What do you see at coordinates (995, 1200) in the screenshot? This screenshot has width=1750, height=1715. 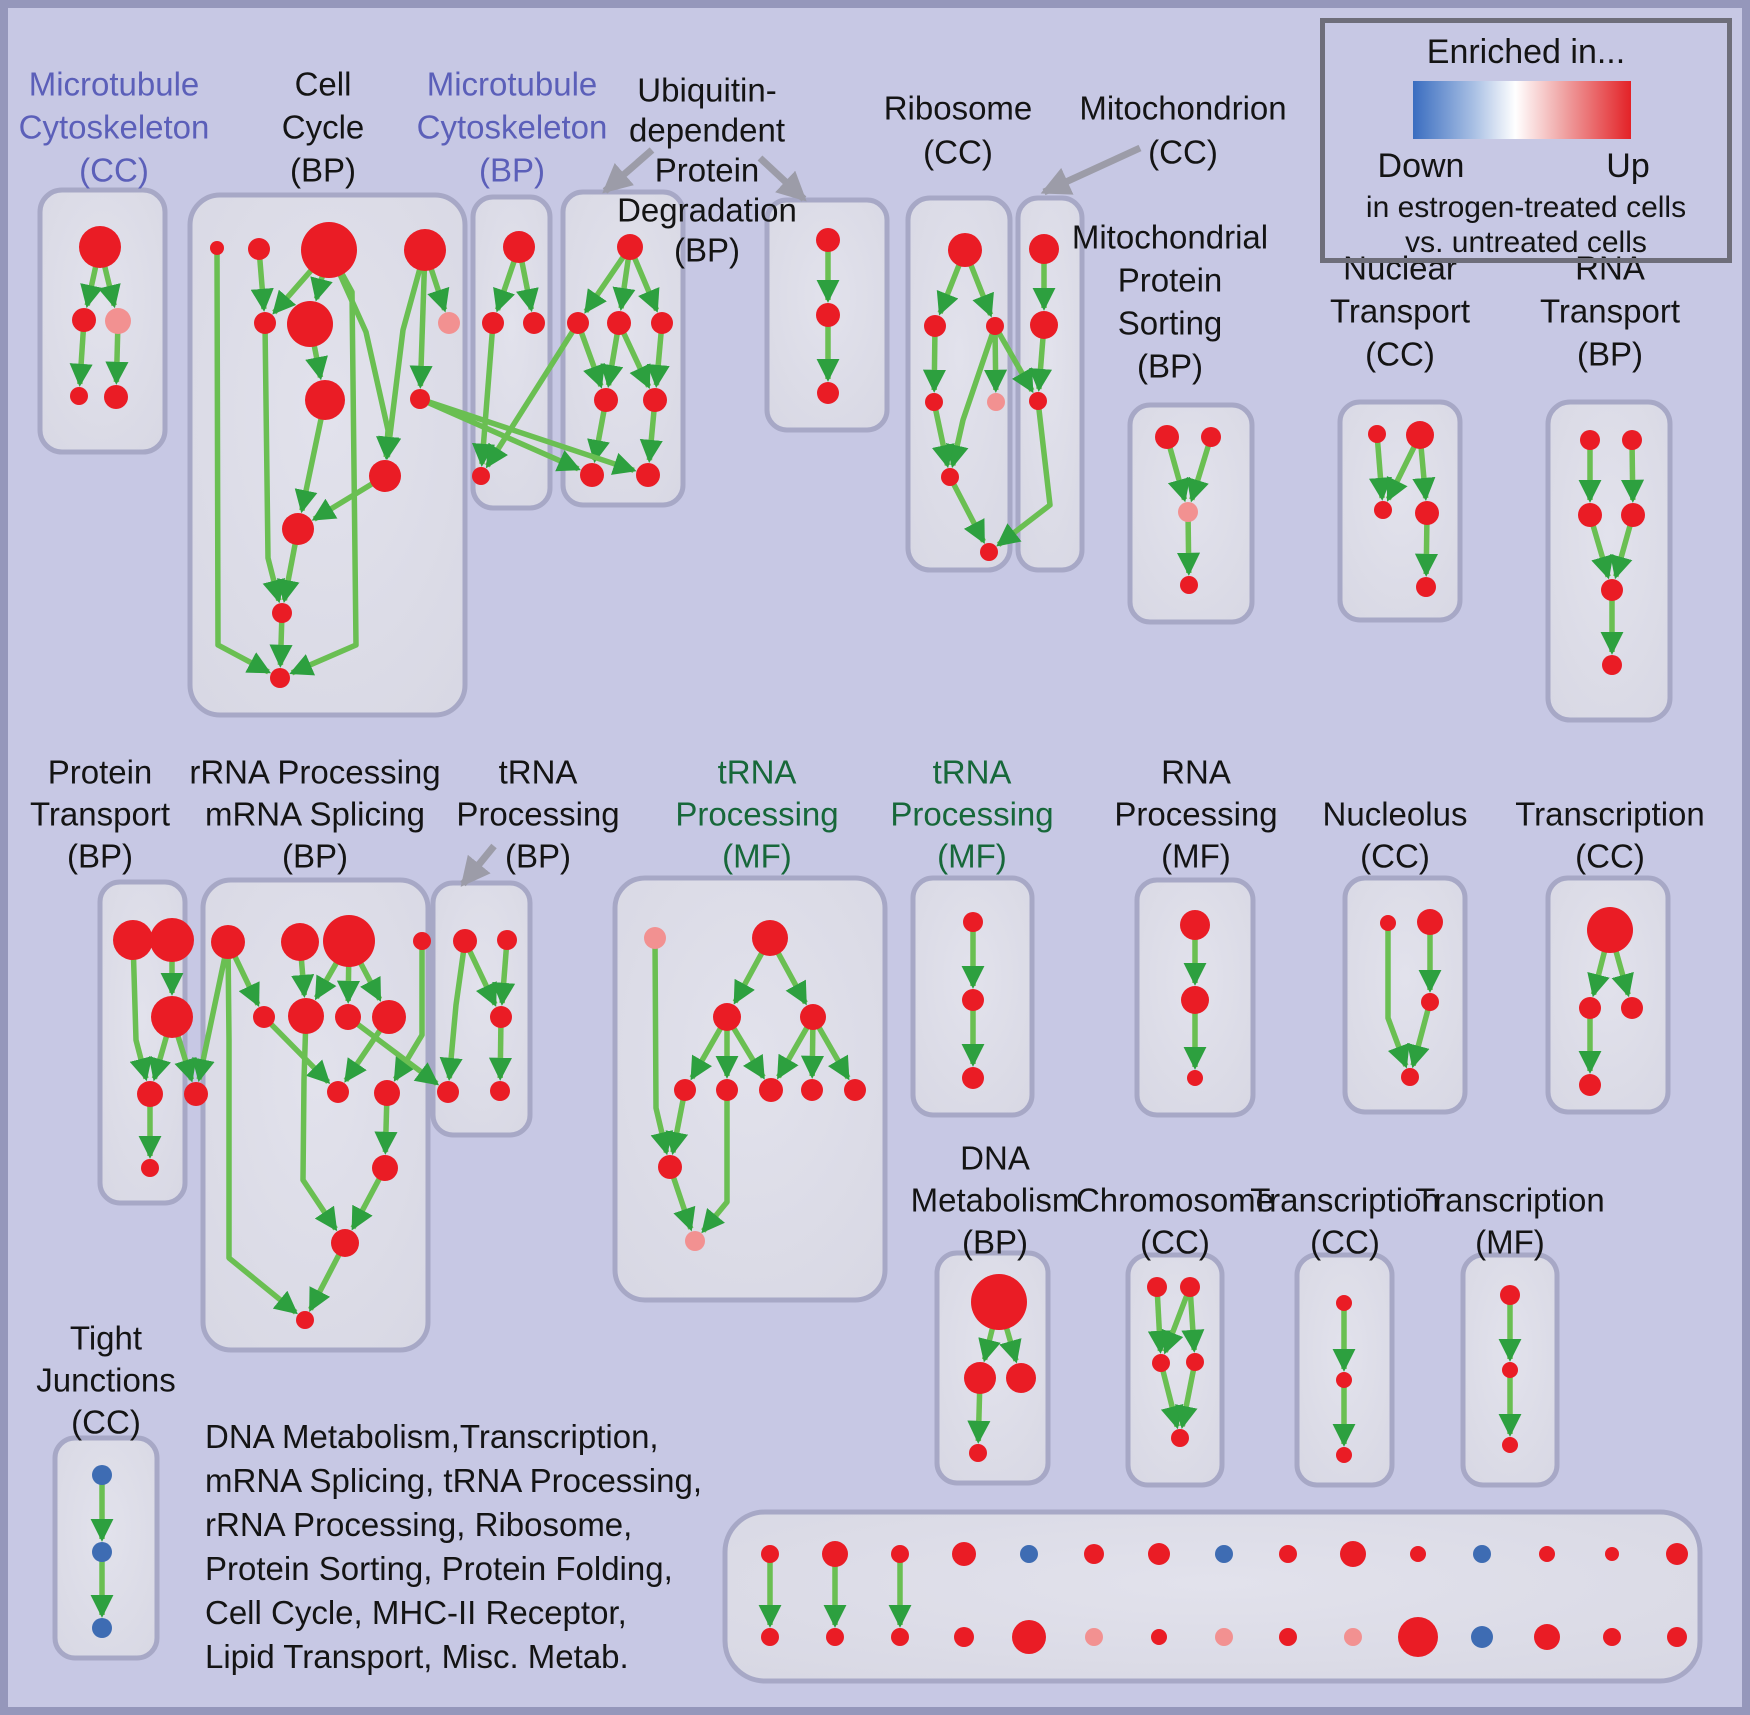 I see `cluster-label-dna-metabolism: Metabolism` at bounding box center [995, 1200].